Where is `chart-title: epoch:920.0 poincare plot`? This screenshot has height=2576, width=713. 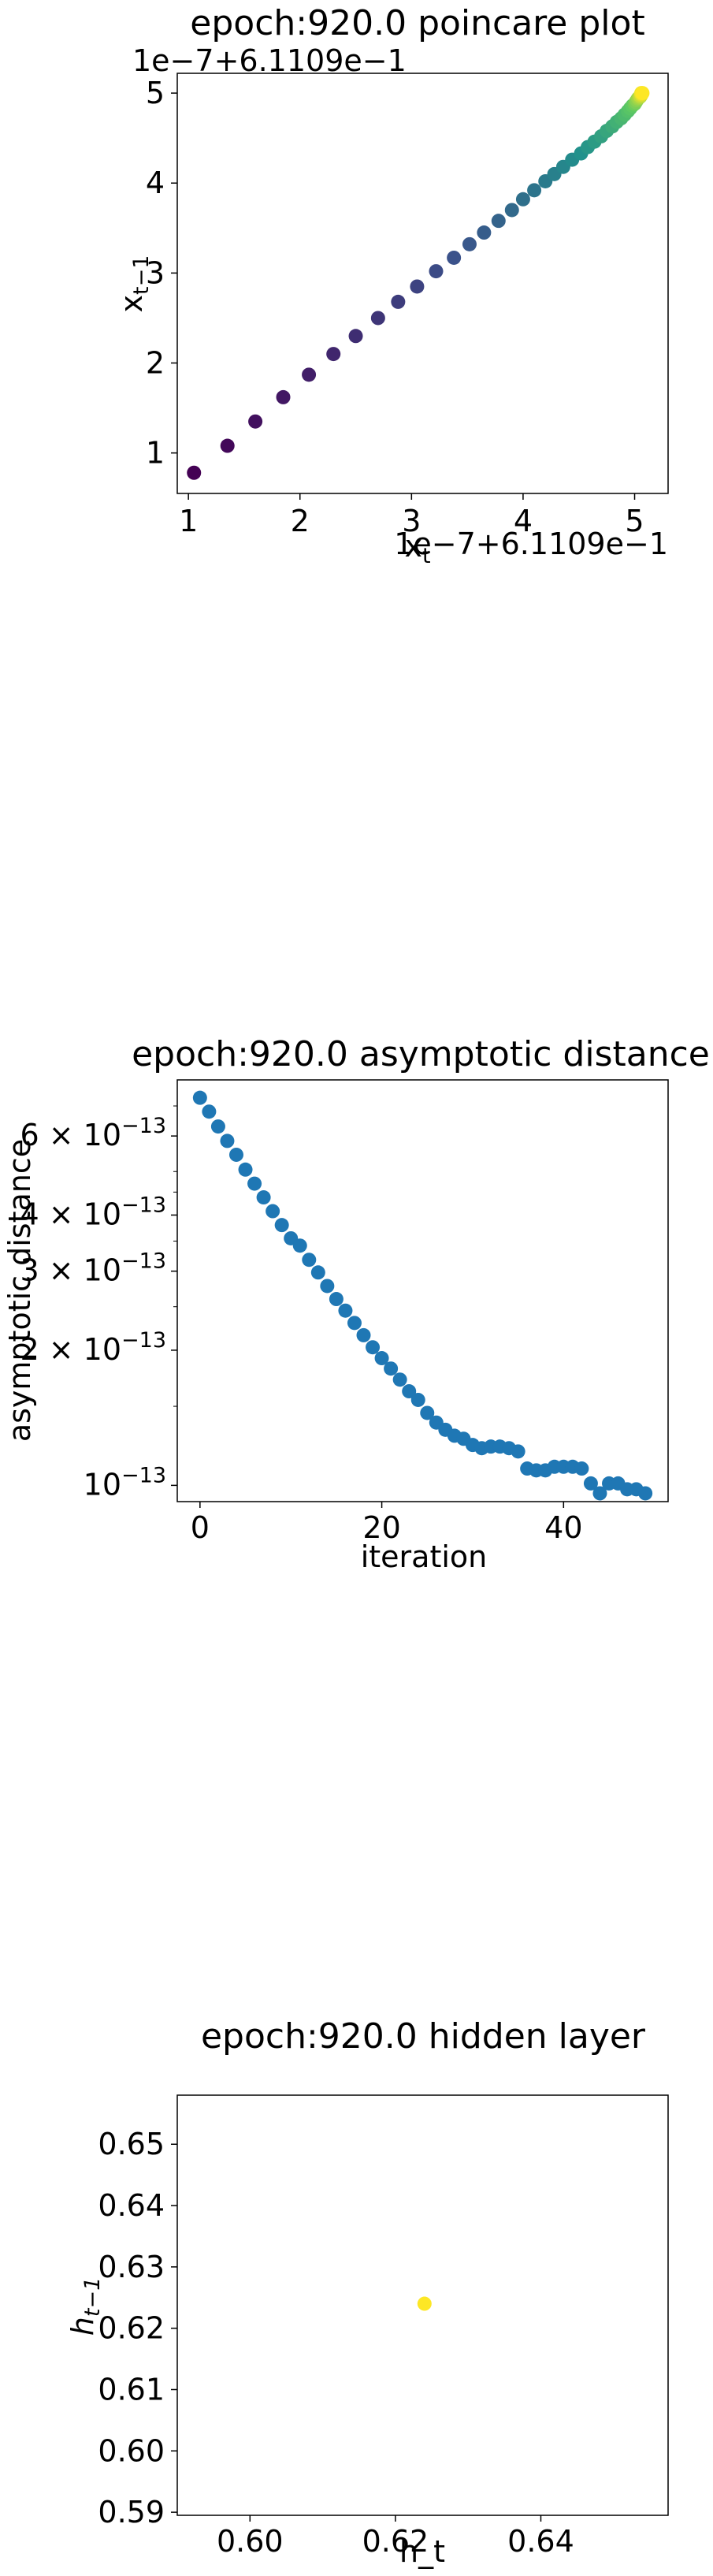 chart-title: epoch:920.0 poincare plot is located at coordinates (417, 23).